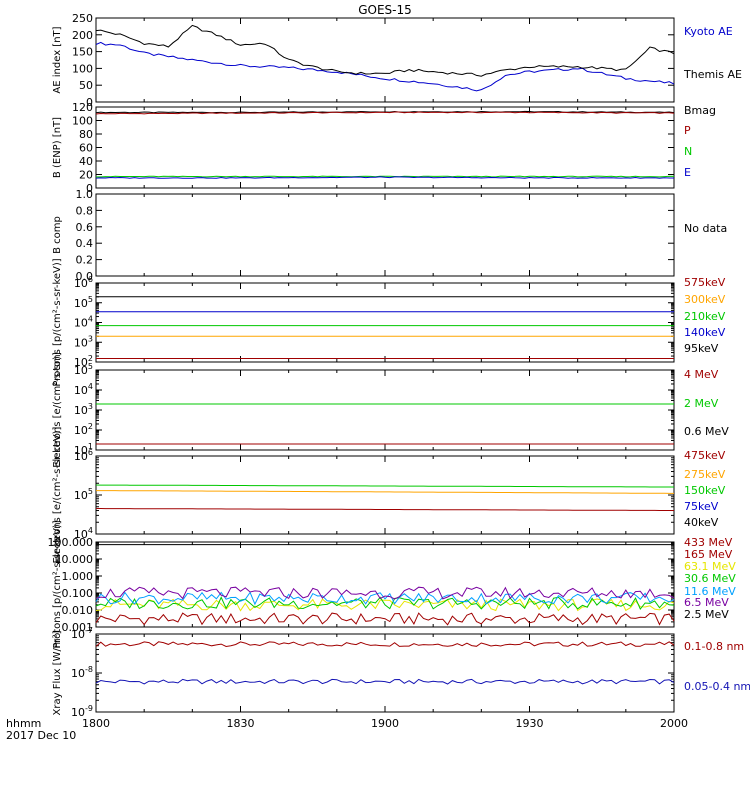 This screenshot has height=800, width=750. I want to click on time-tick-label: 1830, so click(241, 723).